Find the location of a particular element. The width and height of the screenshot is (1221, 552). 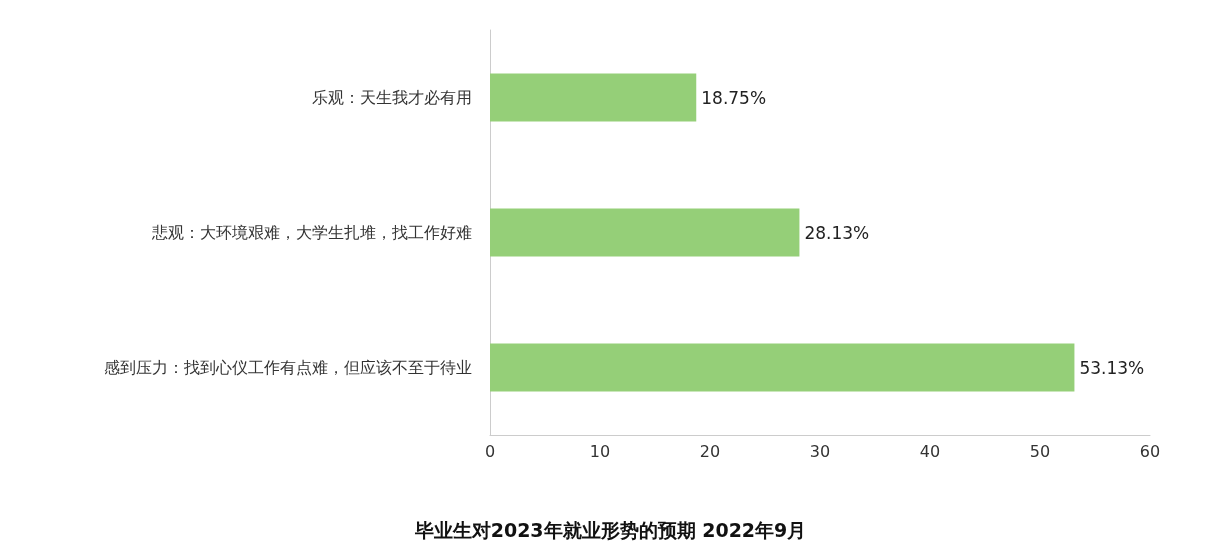

data-label: 28.13% is located at coordinates (837, 232).